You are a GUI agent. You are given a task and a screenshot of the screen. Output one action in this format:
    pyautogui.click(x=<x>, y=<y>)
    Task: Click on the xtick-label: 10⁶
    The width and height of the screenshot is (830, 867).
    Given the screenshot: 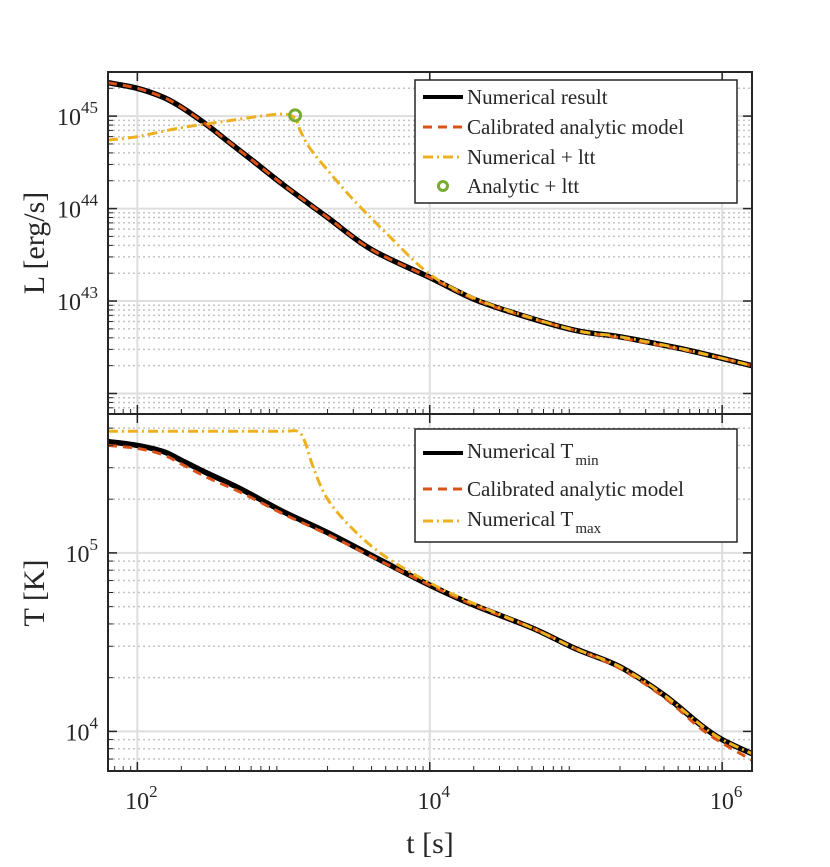 What is the action you would take?
    pyautogui.click(x=726, y=798)
    